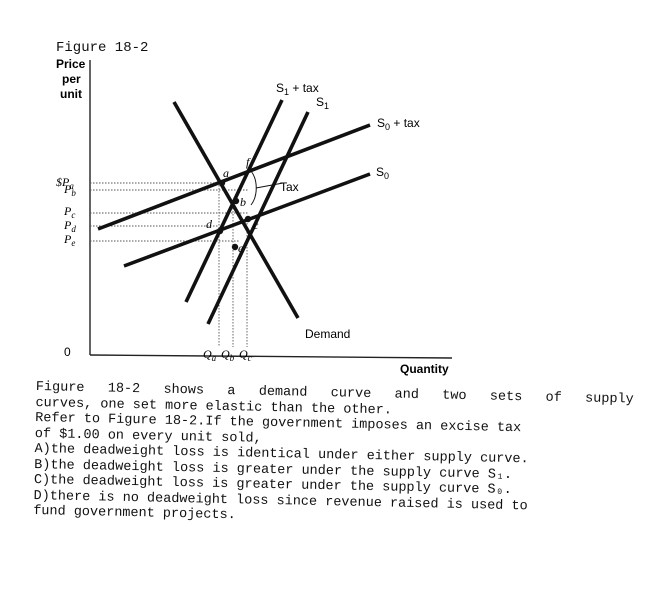 Image resolution: width=662 pixels, height=595 pixels. I want to click on point-a-label: a, so click(226, 173).